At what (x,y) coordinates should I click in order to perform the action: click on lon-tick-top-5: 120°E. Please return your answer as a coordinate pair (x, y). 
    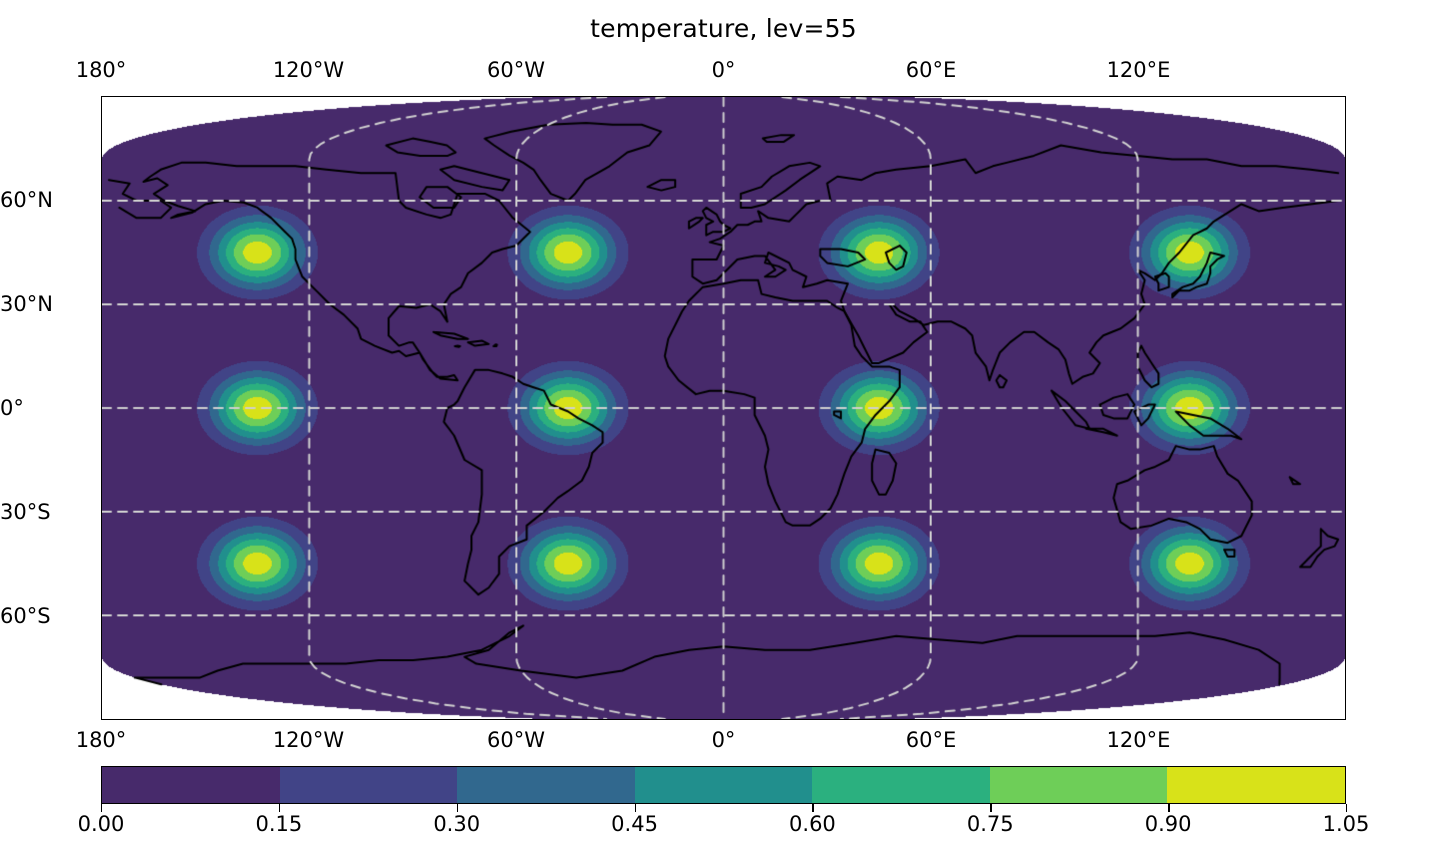
    Looking at the image, I should click on (1138, 70).